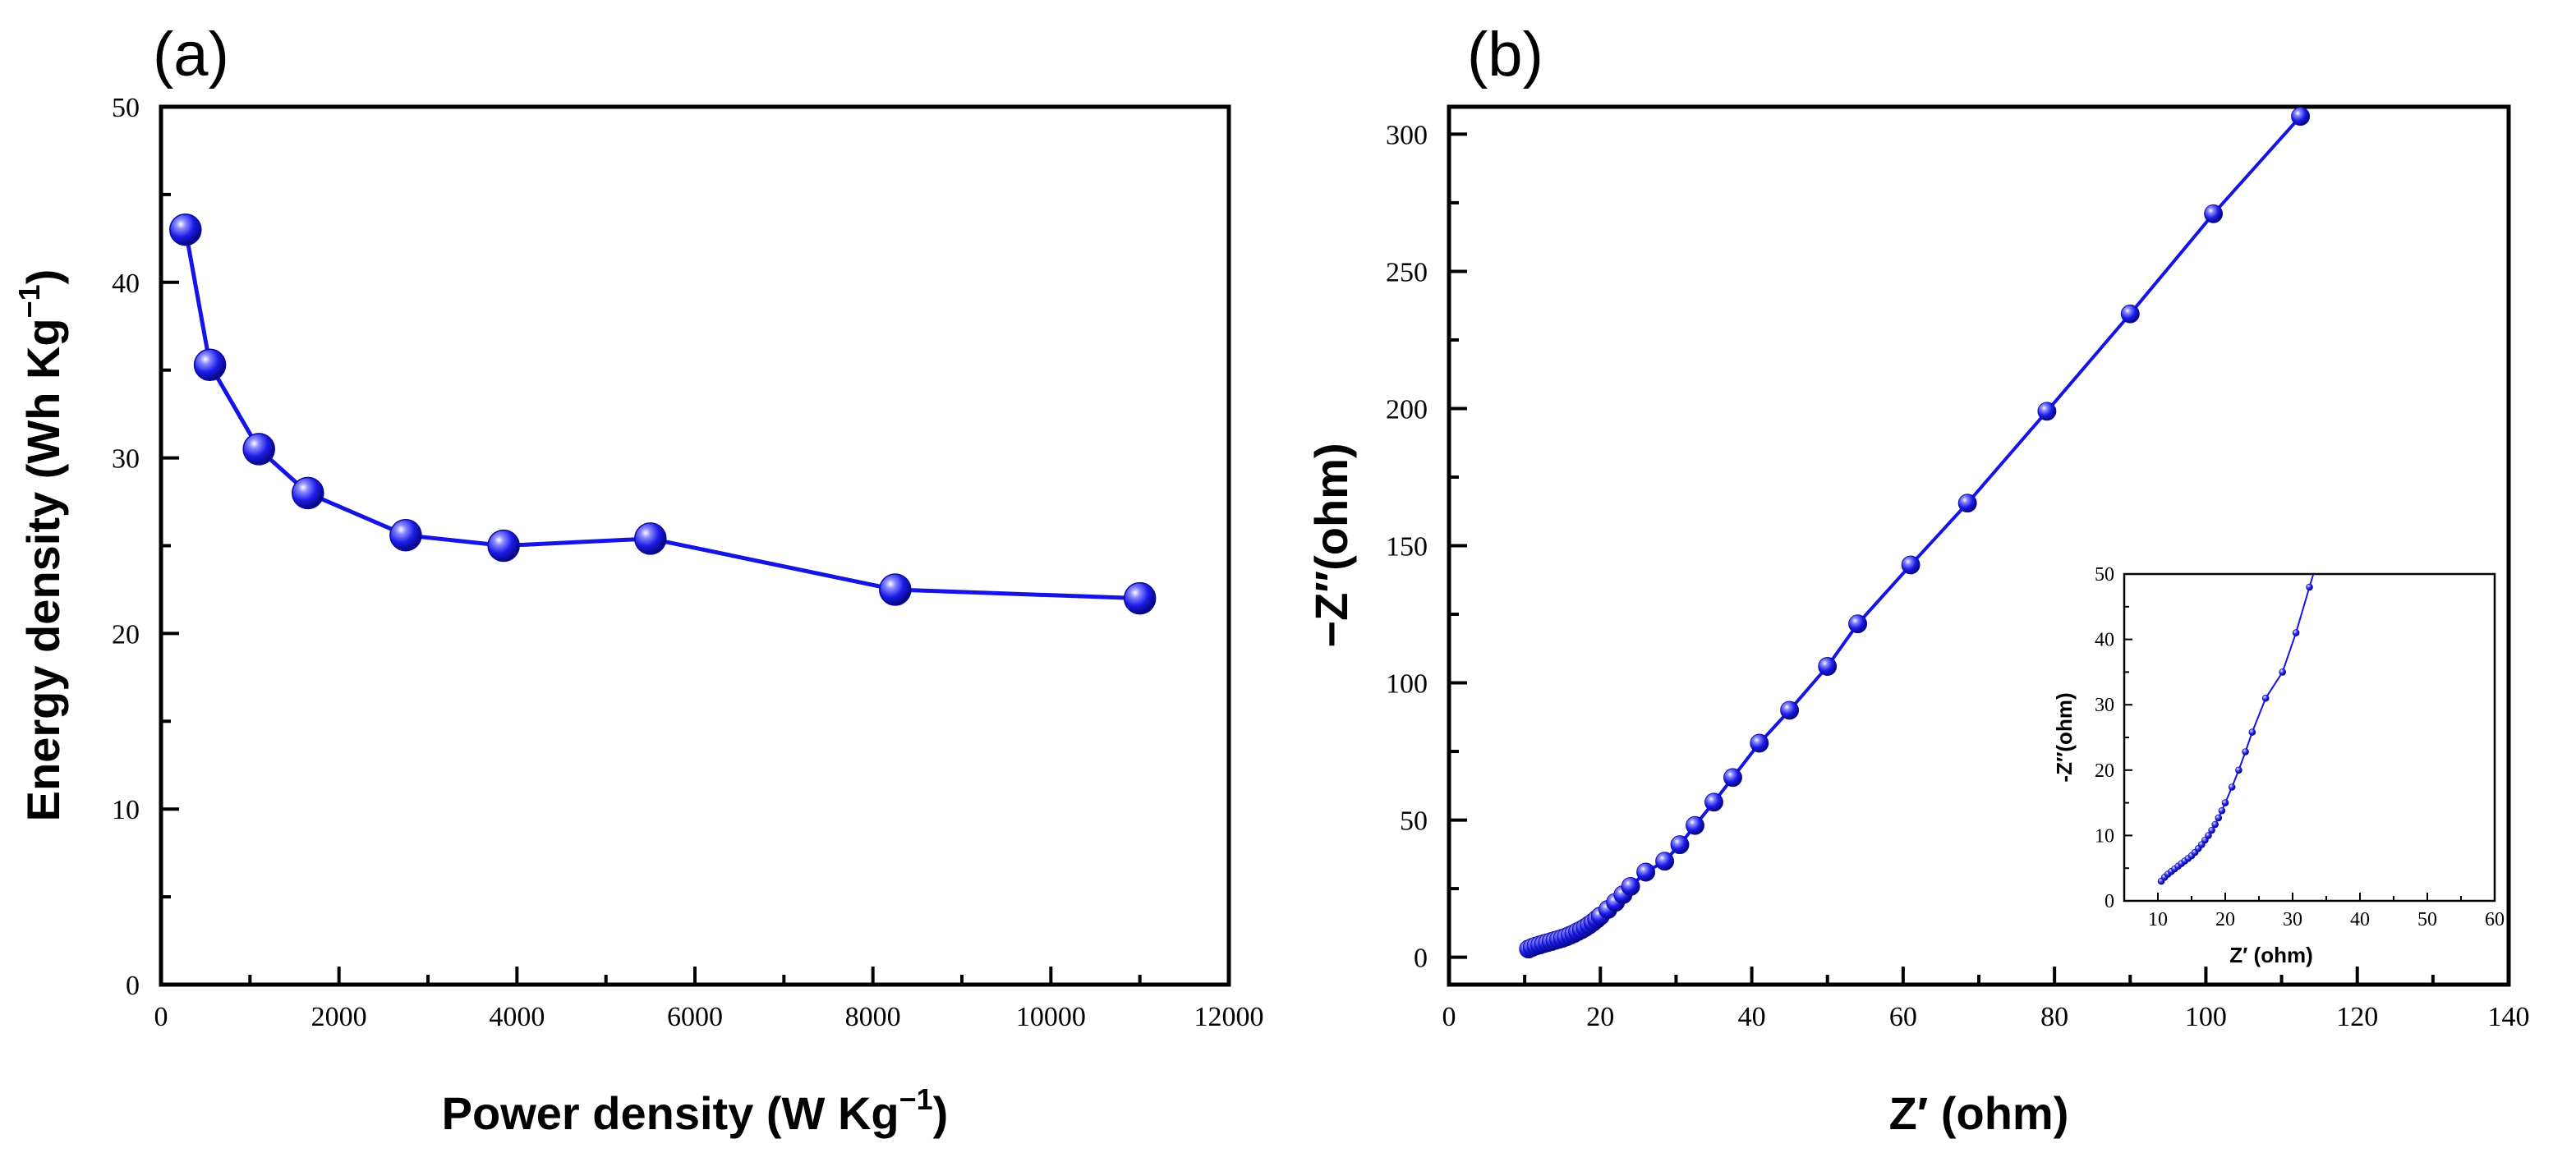 The width and height of the screenshot is (2576, 1162). Describe the element at coordinates (2104, 738) in the screenshot. I see `y-tick-labels-inset: 0 10 20 30 40 50` at that location.